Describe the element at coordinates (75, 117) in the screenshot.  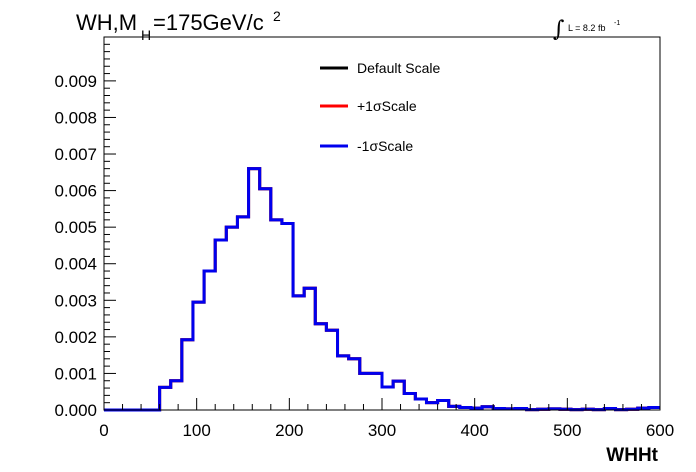
I see `y-tick-label: 0.008` at that location.